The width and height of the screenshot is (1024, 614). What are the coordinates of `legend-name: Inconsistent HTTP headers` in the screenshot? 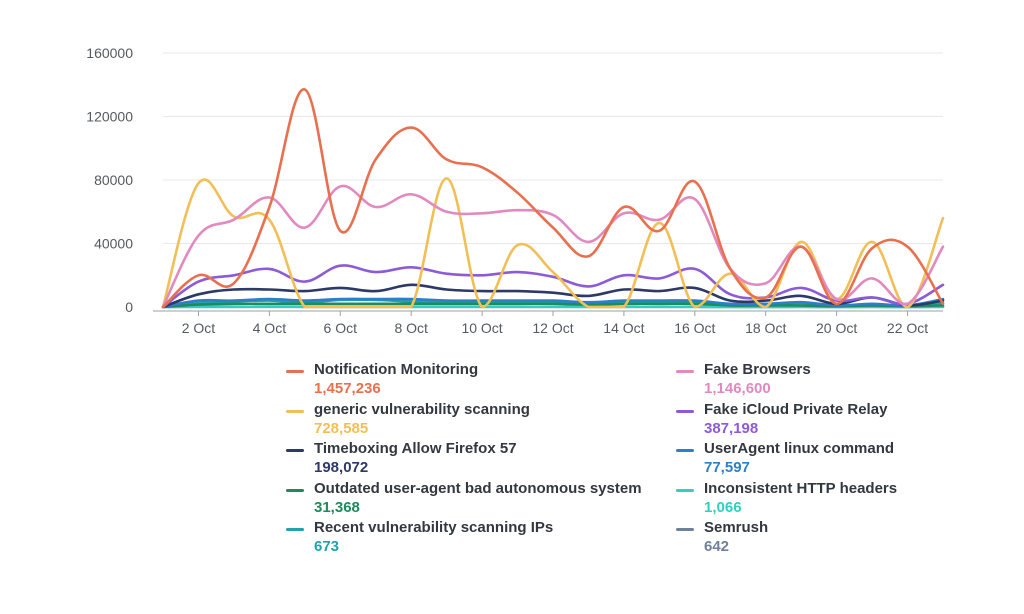 It's located at (801, 488).